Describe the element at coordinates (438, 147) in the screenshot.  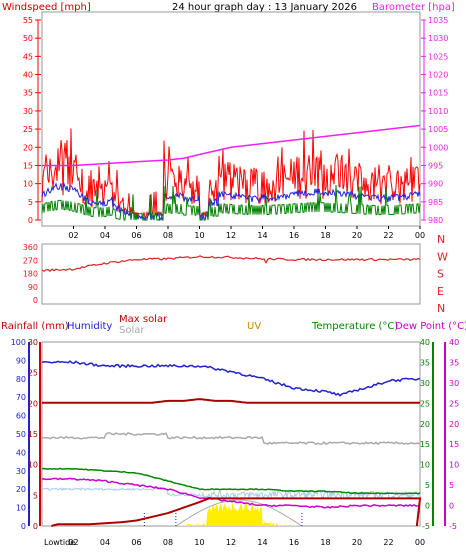
I see `barometer-tick: 1000` at that location.